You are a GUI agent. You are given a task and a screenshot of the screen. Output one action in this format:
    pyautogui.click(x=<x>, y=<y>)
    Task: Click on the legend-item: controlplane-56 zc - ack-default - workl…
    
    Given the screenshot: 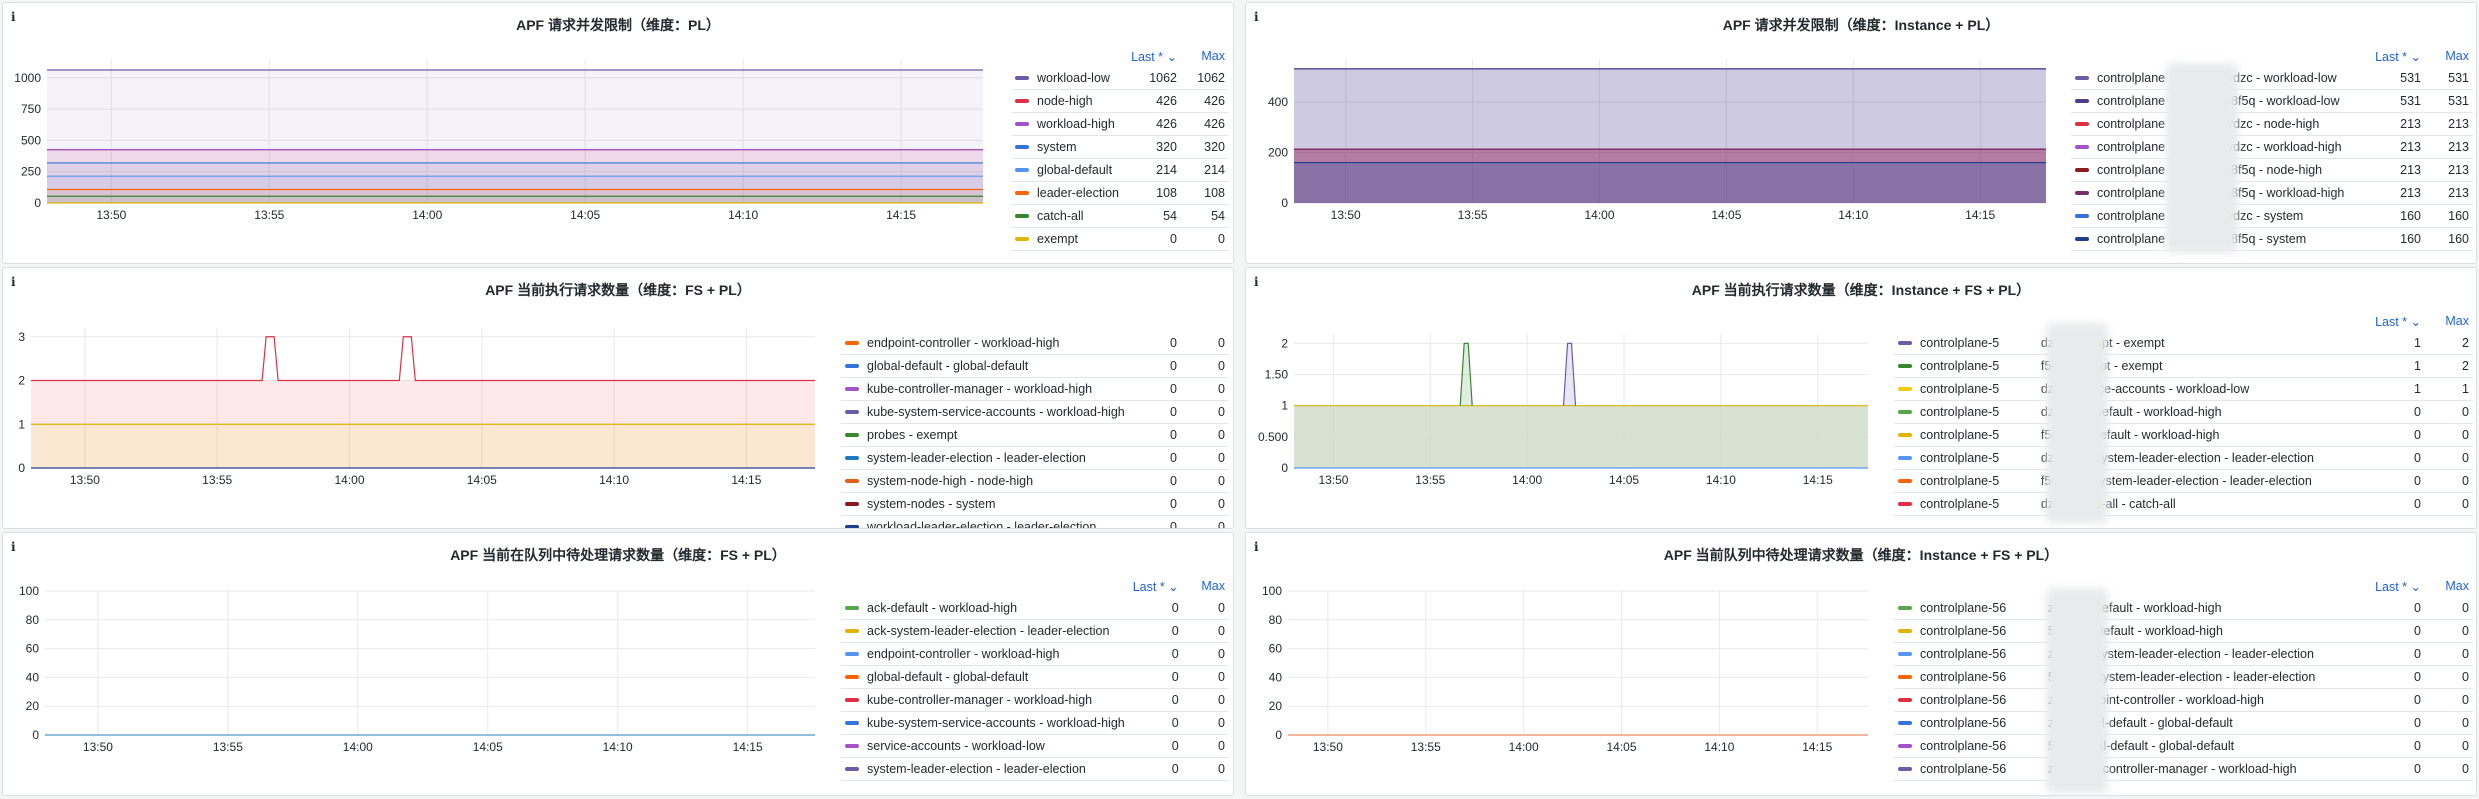 What is the action you would take?
    pyautogui.click(x=2183, y=608)
    